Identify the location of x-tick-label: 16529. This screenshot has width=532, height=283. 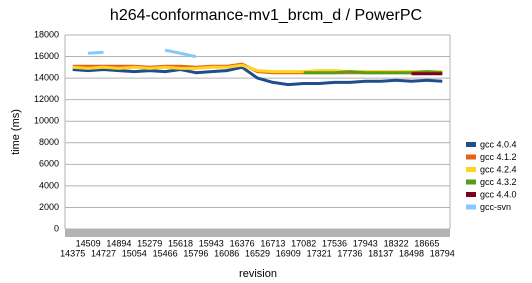
(257, 253).